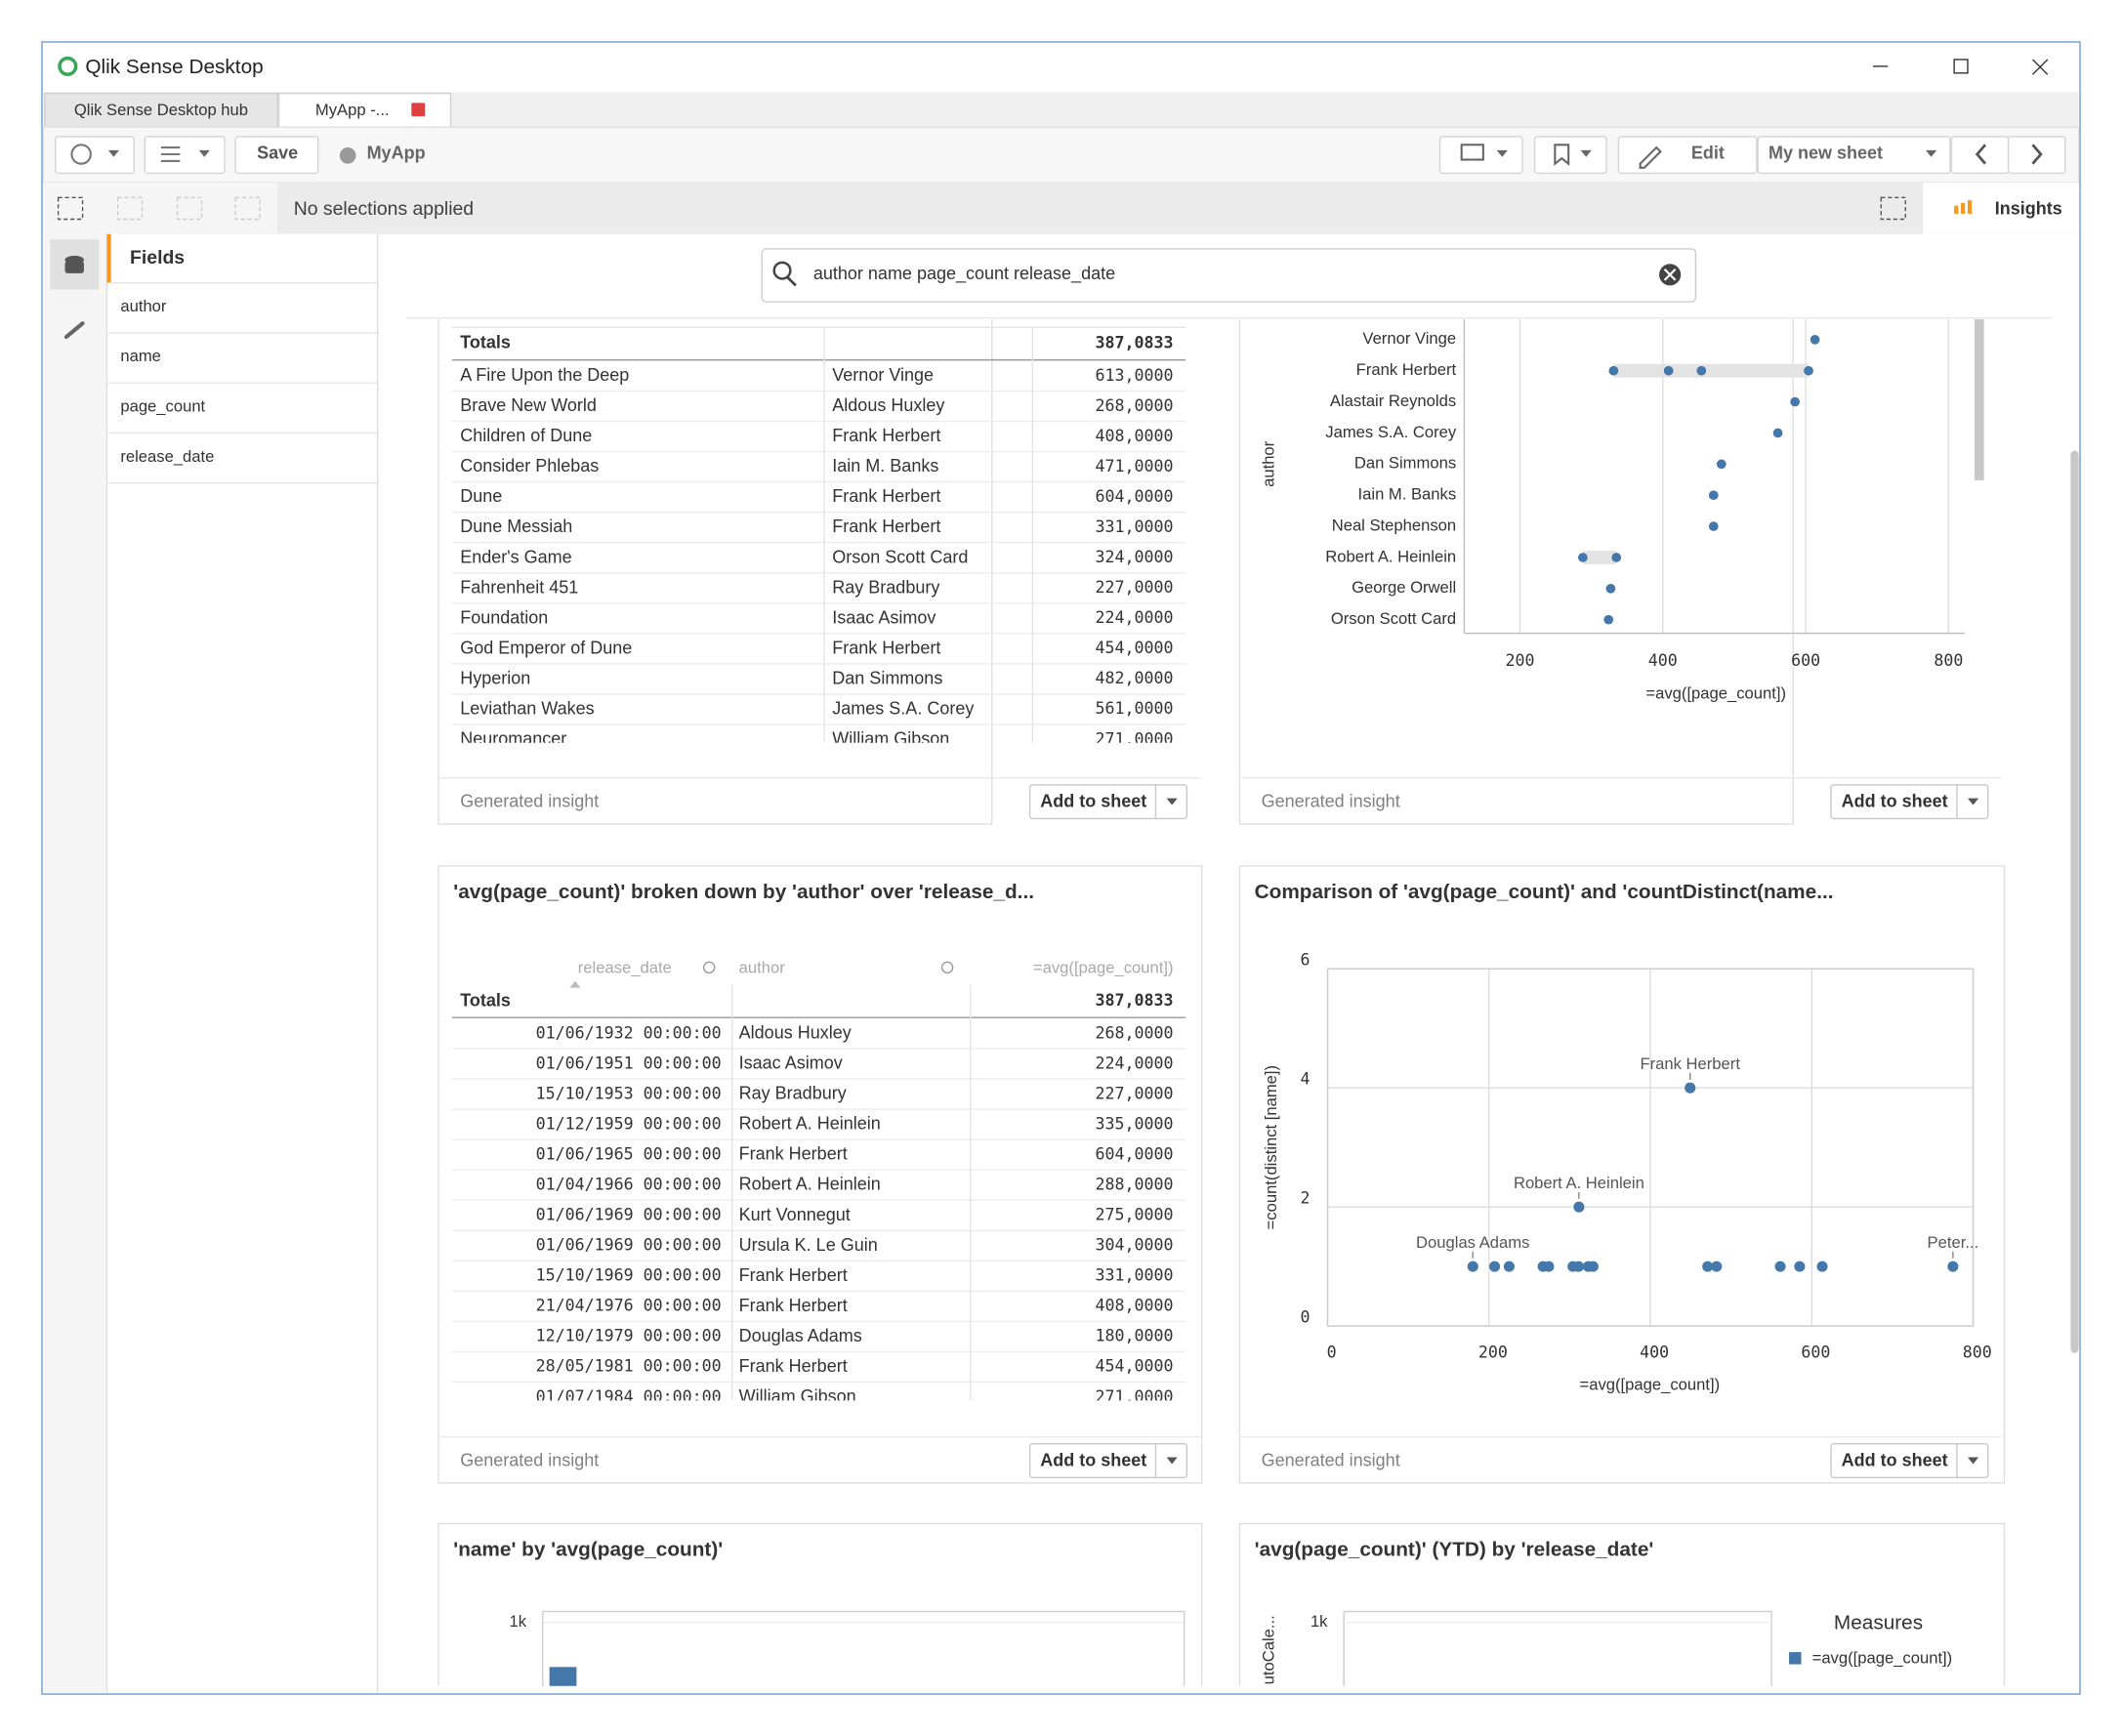 This screenshot has width=2122, height=1736. What do you see at coordinates (1135, 1397) in the screenshot?
I see `table-cell: 271,0000` at bounding box center [1135, 1397].